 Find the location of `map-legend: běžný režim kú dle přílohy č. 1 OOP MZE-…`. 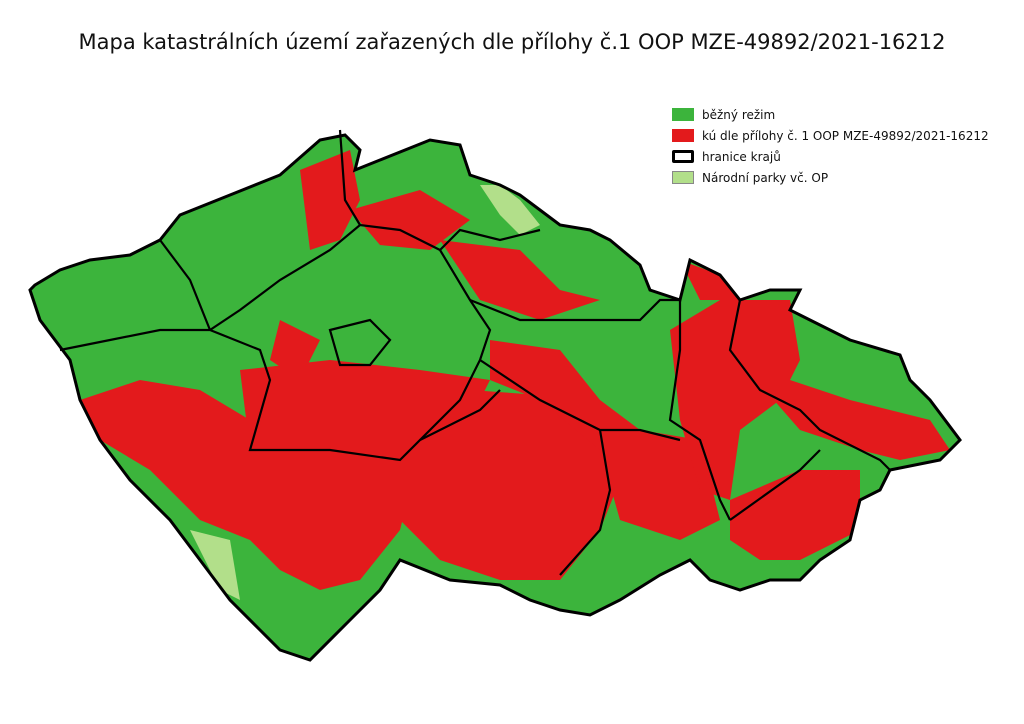

map-legend: běžný režim kú dle přílohy č. 1 OOP MZE-… is located at coordinates (830, 146).